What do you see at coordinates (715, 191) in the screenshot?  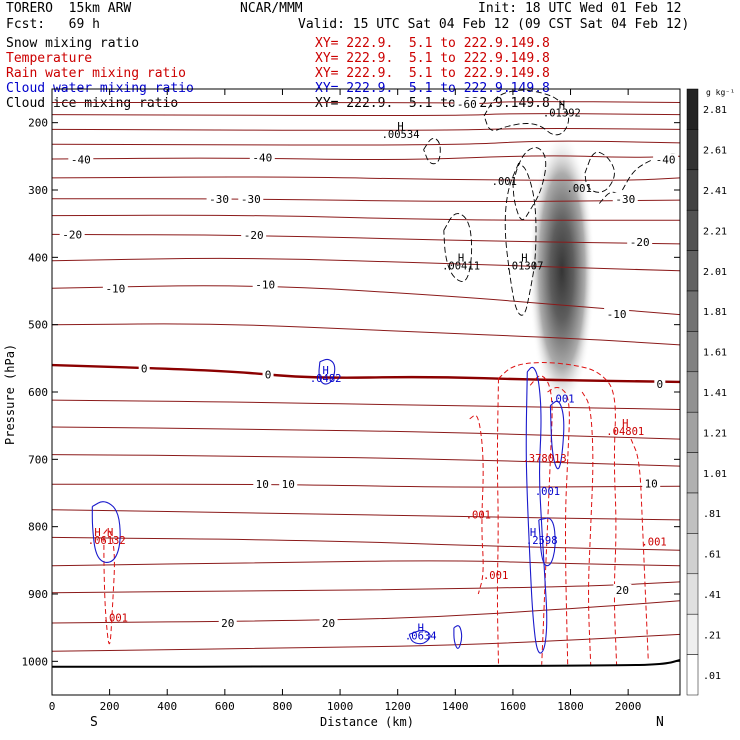 I see `colorbar-label: 2.41` at bounding box center [715, 191].